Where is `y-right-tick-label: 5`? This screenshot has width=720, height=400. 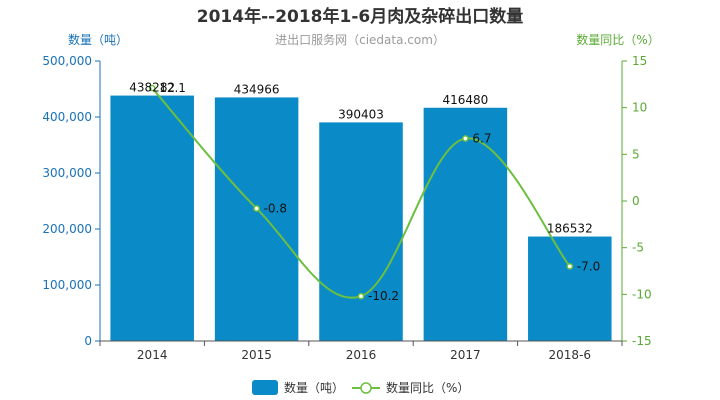 y-right-tick-label: 5 is located at coordinates (636, 154).